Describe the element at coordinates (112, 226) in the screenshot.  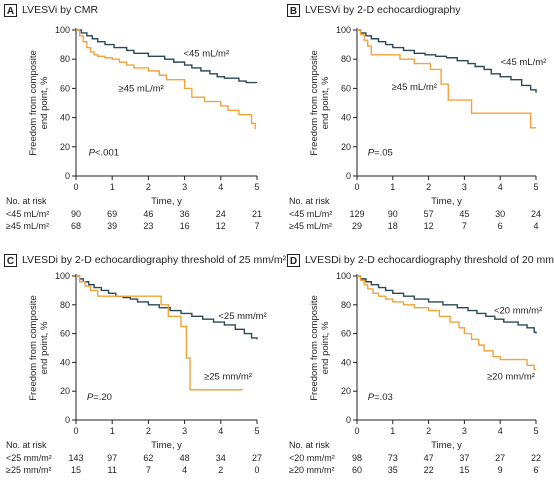
I see `risk-cell: 39` at that location.